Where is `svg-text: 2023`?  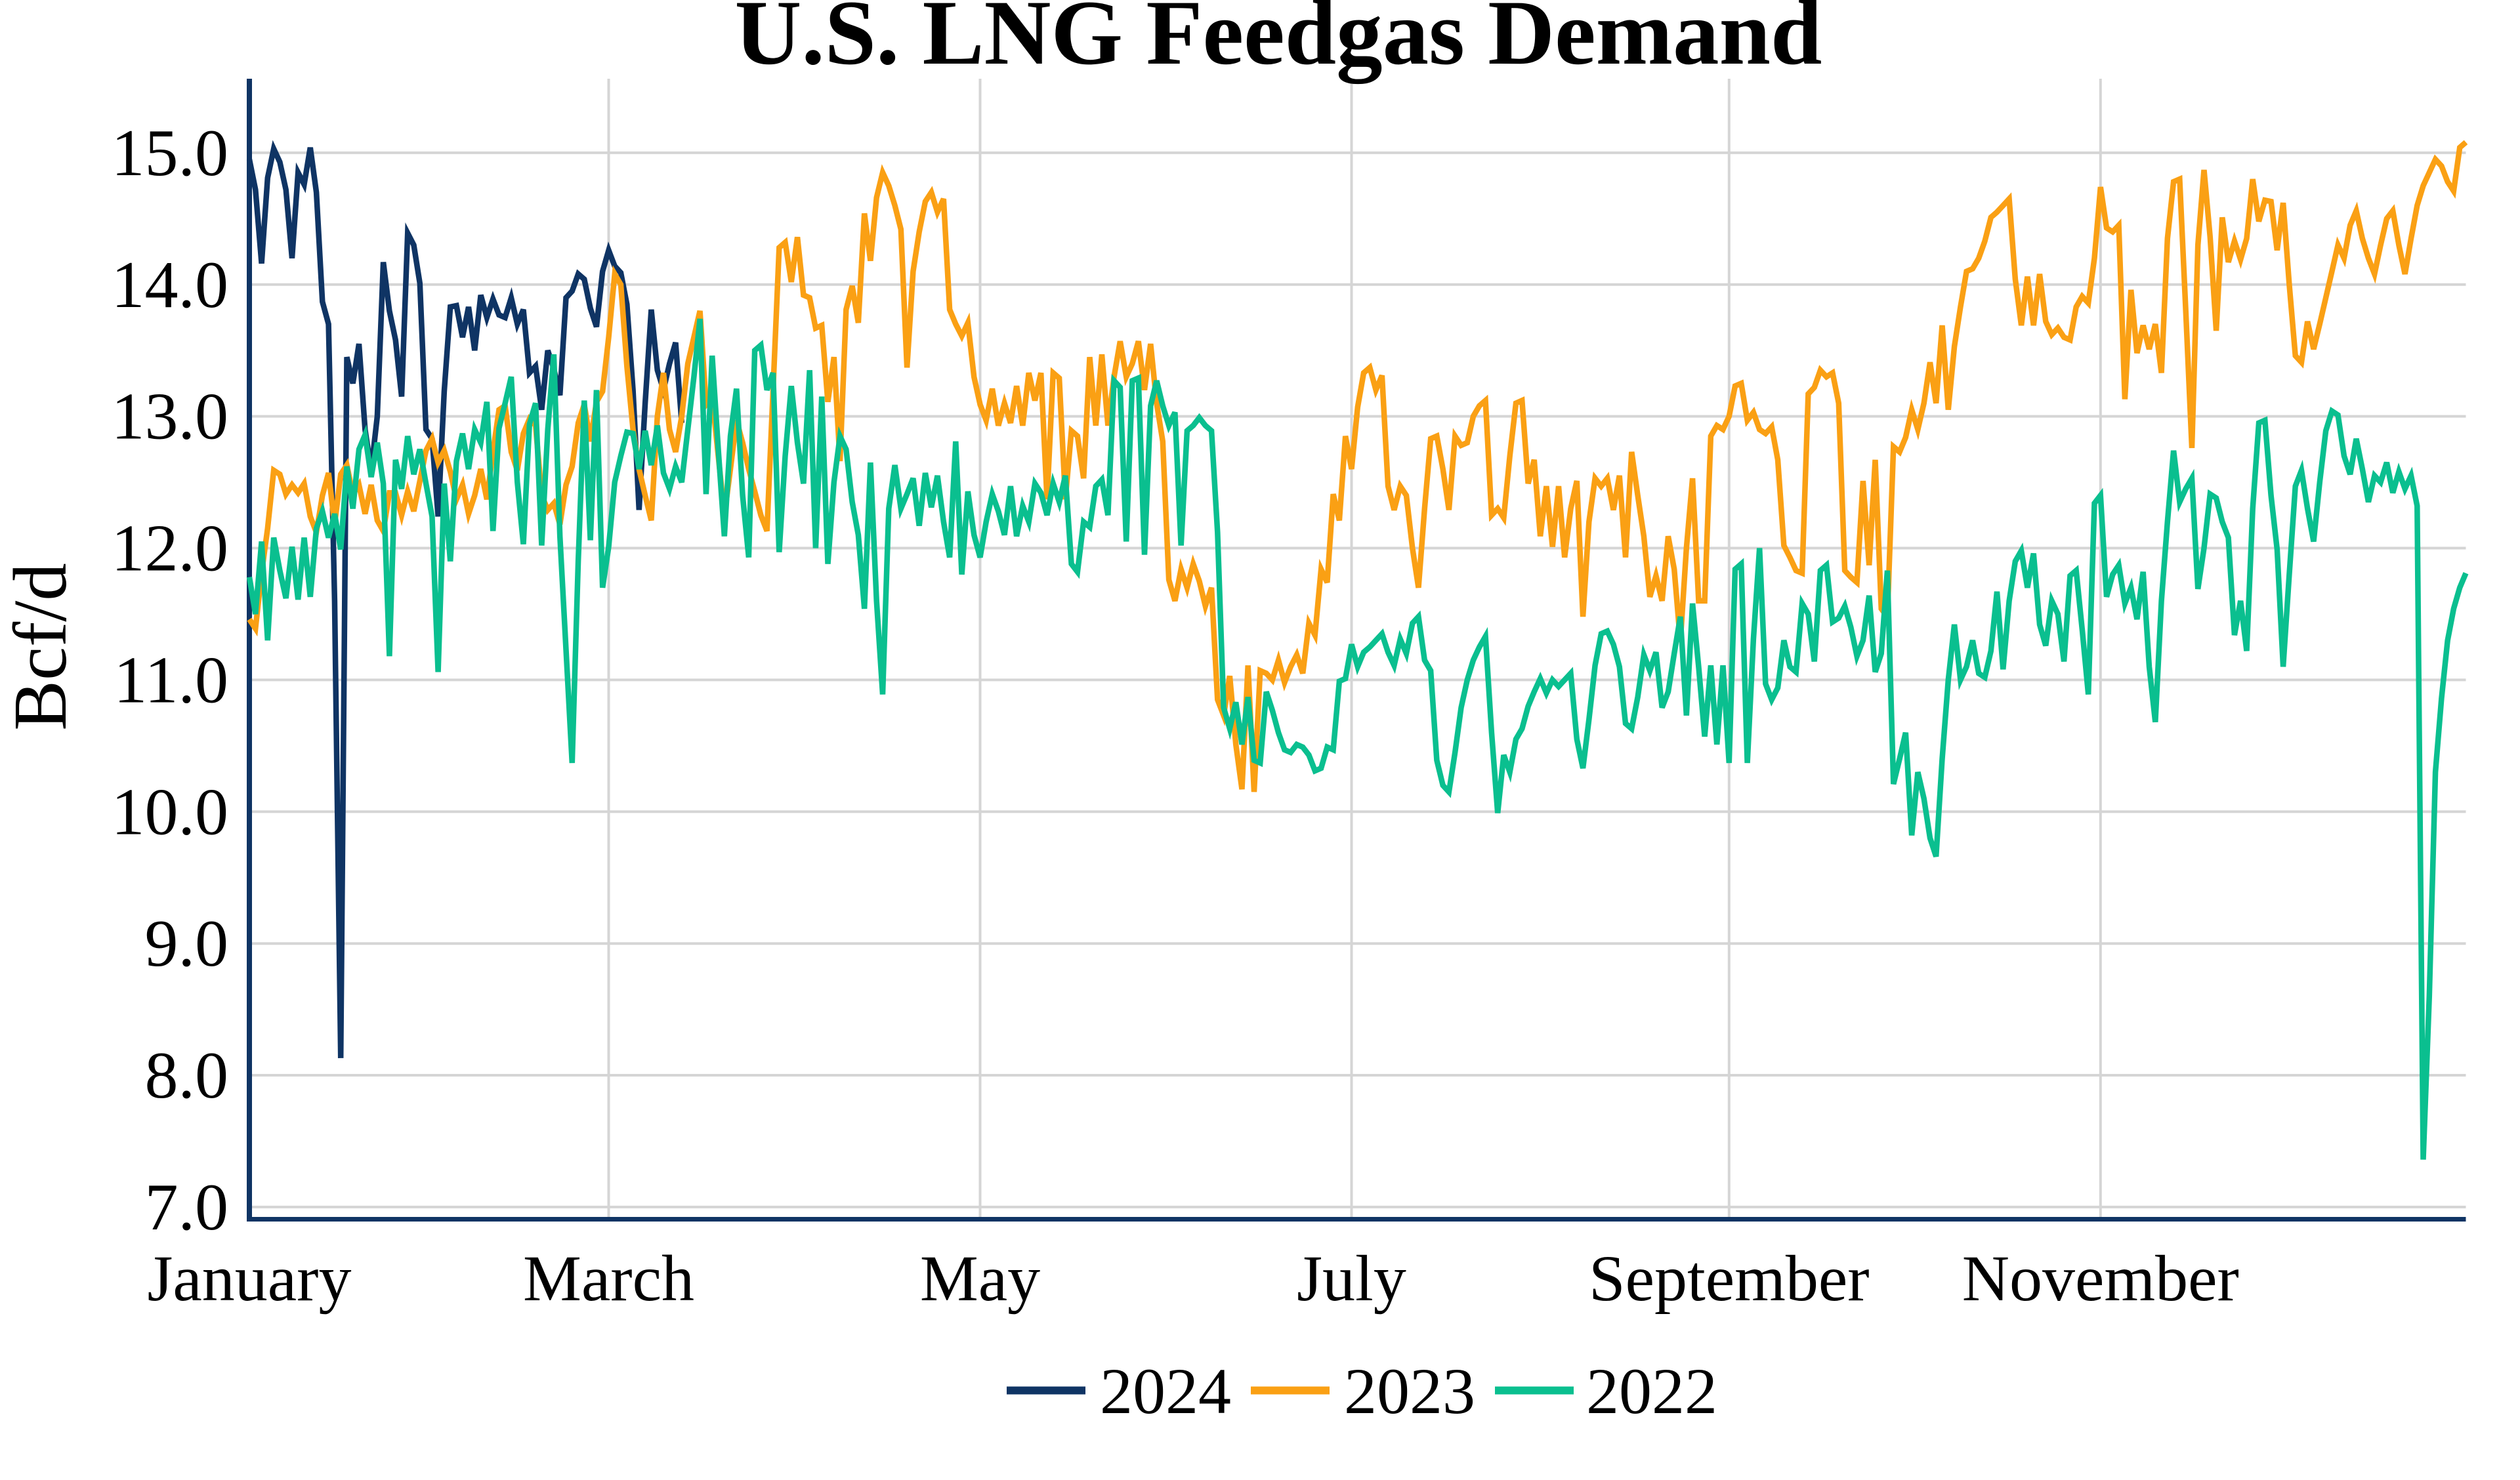
svg-text: 2023 is located at coordinates (1409, 1391).